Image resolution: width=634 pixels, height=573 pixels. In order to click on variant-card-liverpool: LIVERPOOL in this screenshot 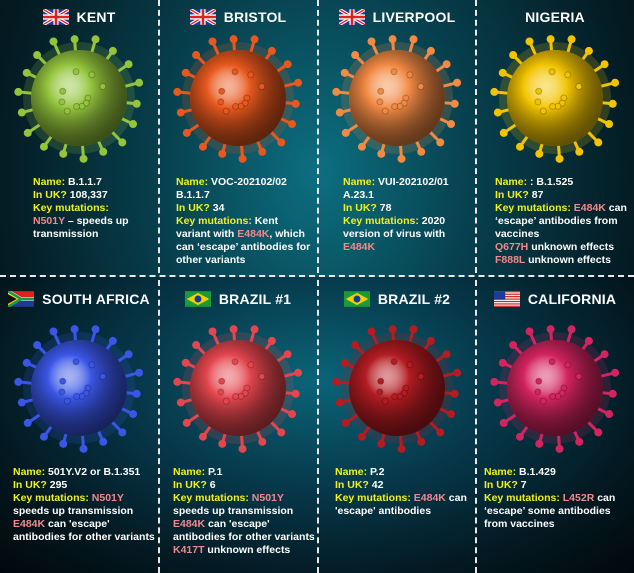, I will do `click(397, 137)`.